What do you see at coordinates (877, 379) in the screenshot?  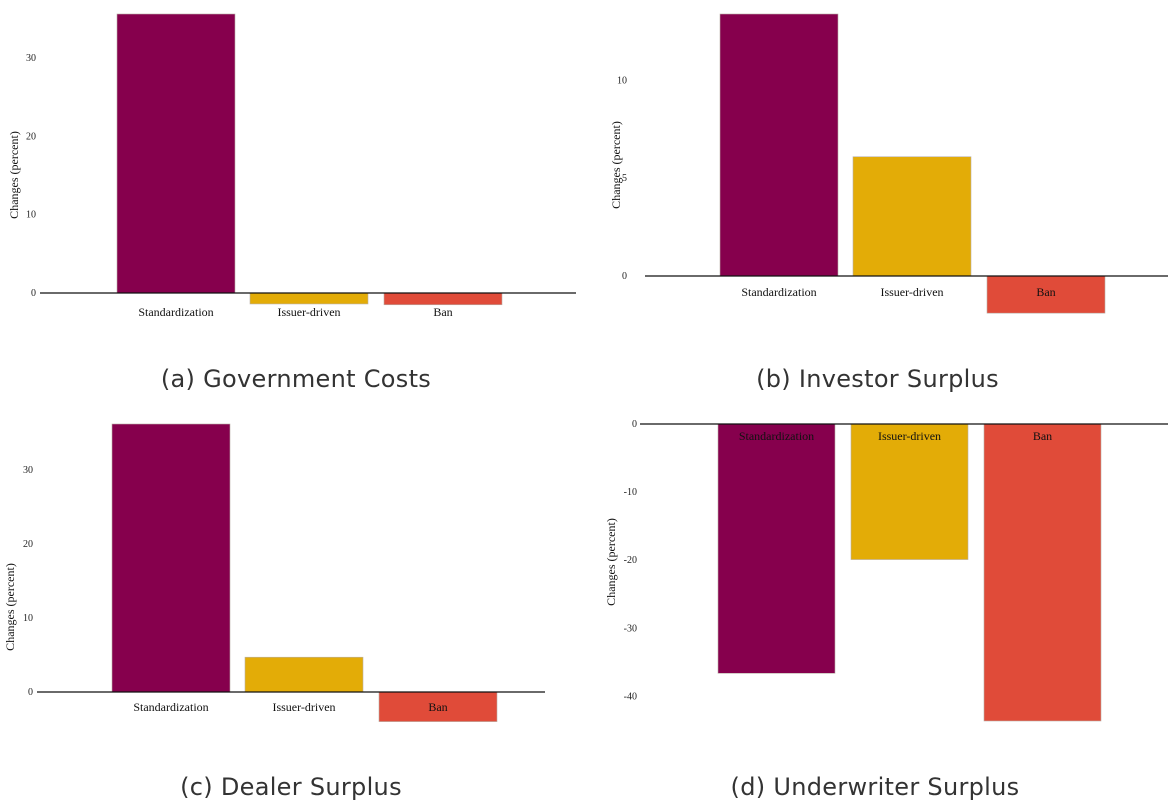 I see `caption-investor-surplus: (b) Investor Surplus` at bounding box center [877, 379].